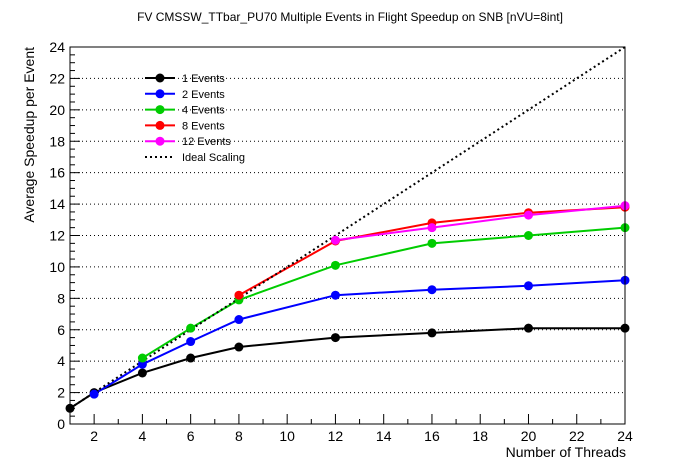 This screenshot has width=696, height=472. Describe the element at coordinates (336, 436) in the screenshot. I see `x-tick-label: 12` at that location.